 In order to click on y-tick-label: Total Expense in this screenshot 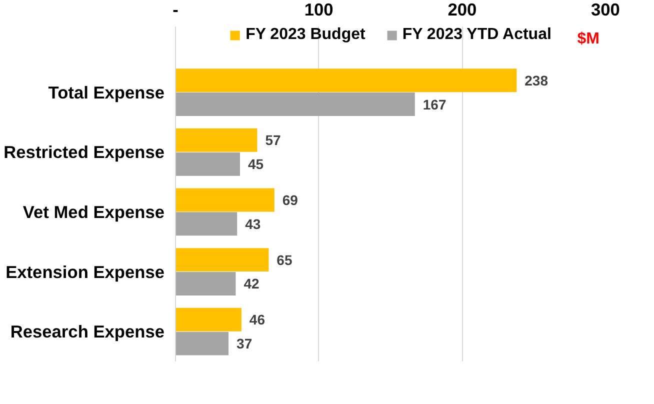, I will do `click(106, 92)`.